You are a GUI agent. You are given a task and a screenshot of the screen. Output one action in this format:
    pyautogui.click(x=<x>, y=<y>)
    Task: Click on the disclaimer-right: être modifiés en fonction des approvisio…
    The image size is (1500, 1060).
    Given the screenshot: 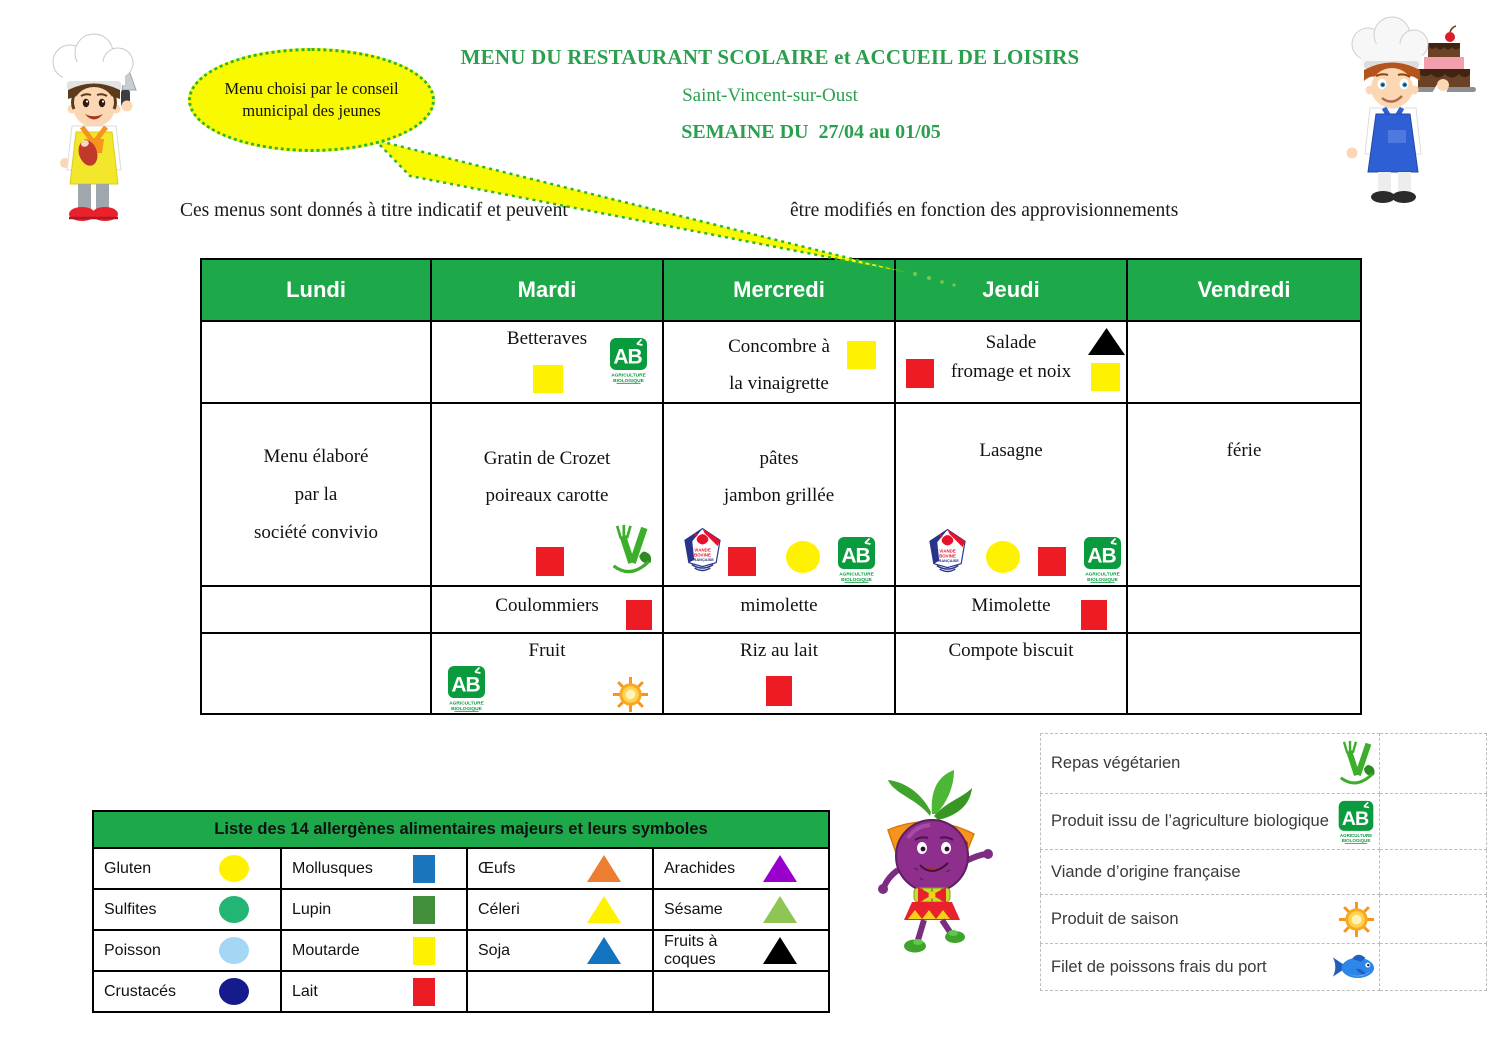 What is the action you would take?
    pyautogui.click(x=984, y=210)
    